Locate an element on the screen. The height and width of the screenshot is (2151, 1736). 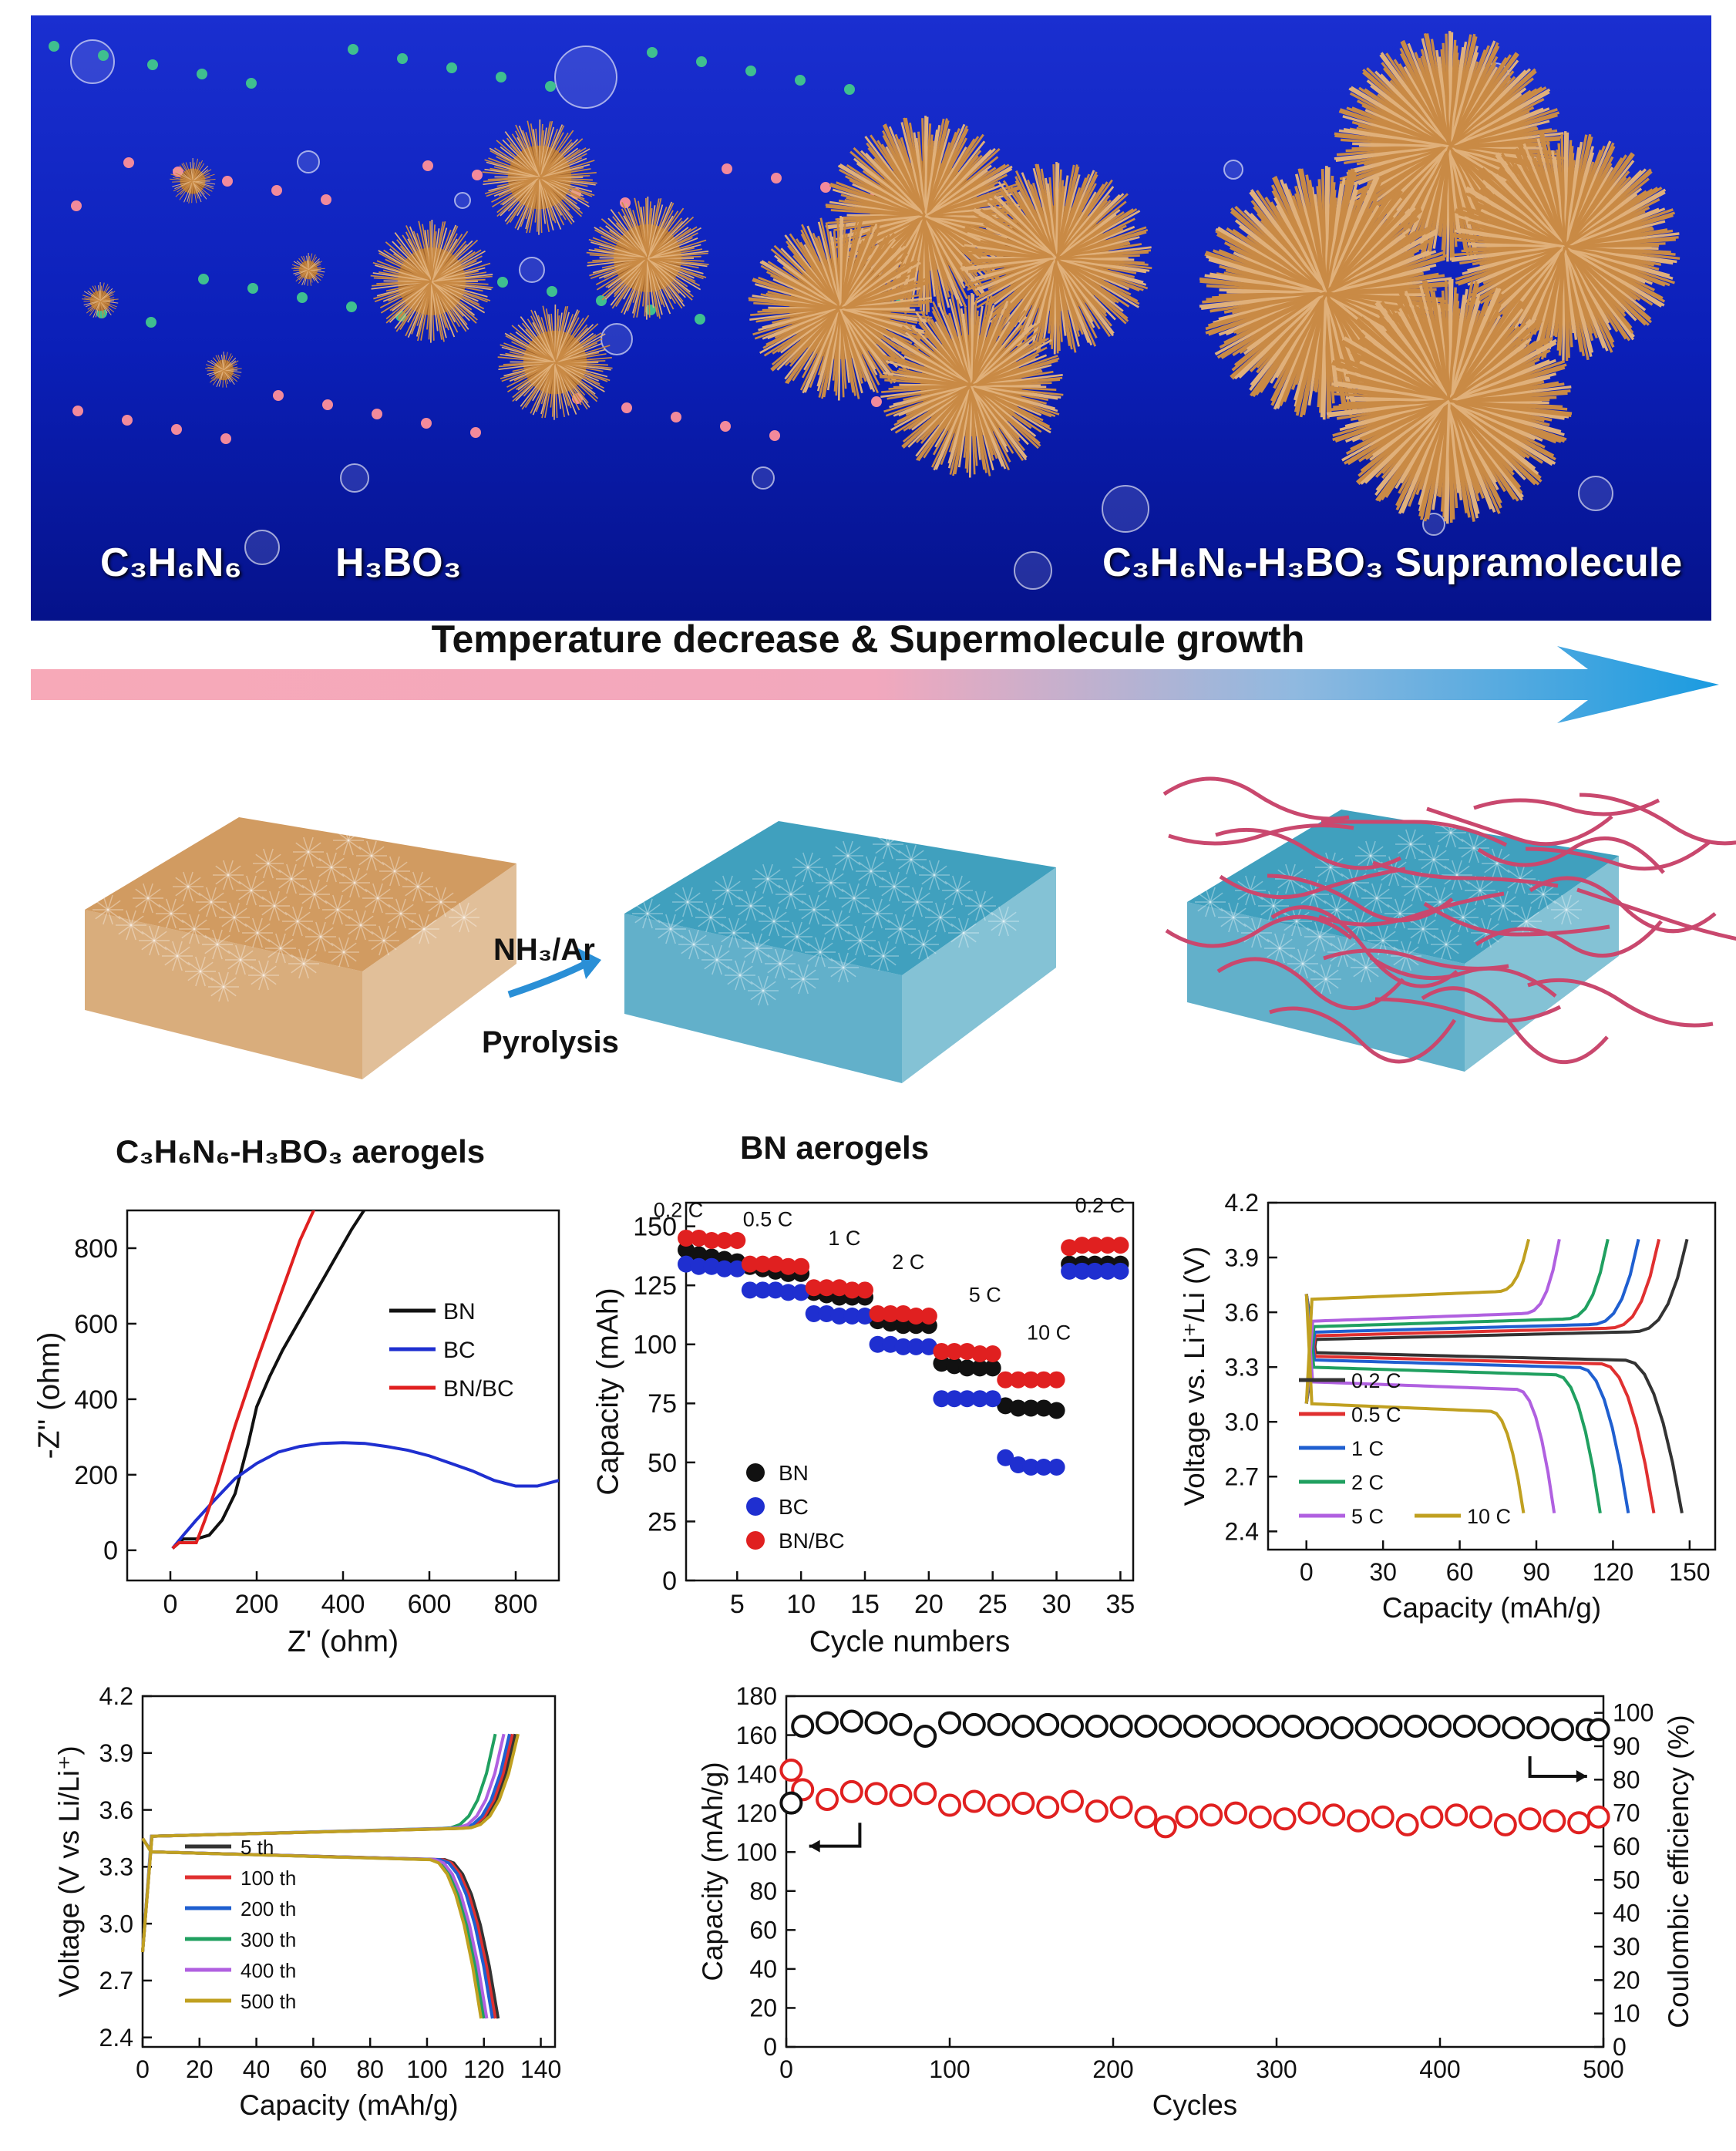
gcd-1C-charge is located at coordinates (1472, 1321).